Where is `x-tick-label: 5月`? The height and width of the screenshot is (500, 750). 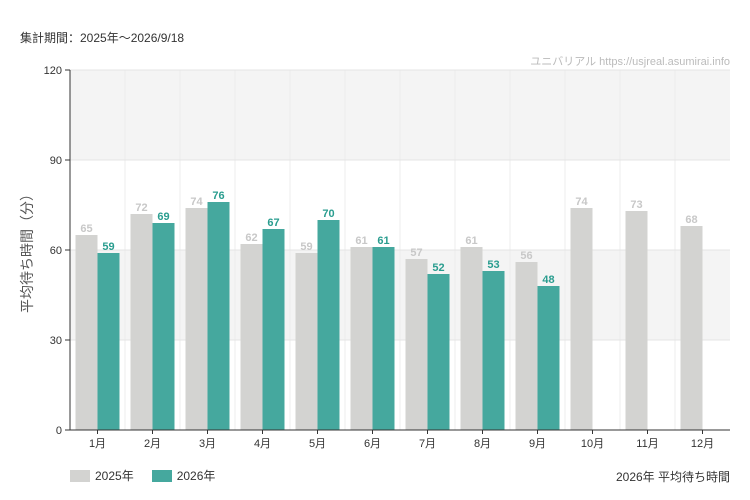
x-tick-label: 5月 is located at coordinates (317, 444).